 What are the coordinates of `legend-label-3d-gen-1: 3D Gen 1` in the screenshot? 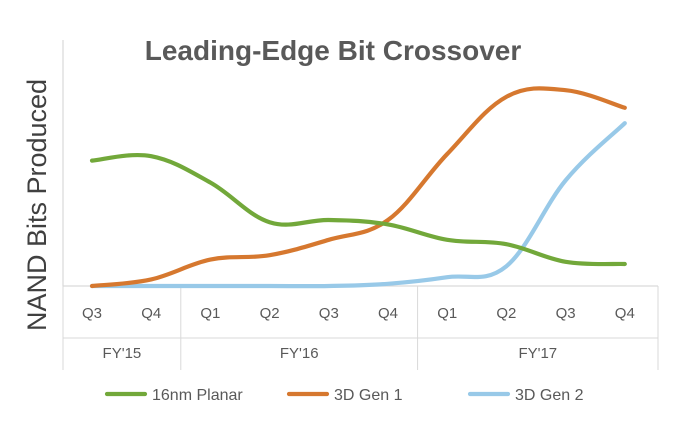 It's located at (368, 395).